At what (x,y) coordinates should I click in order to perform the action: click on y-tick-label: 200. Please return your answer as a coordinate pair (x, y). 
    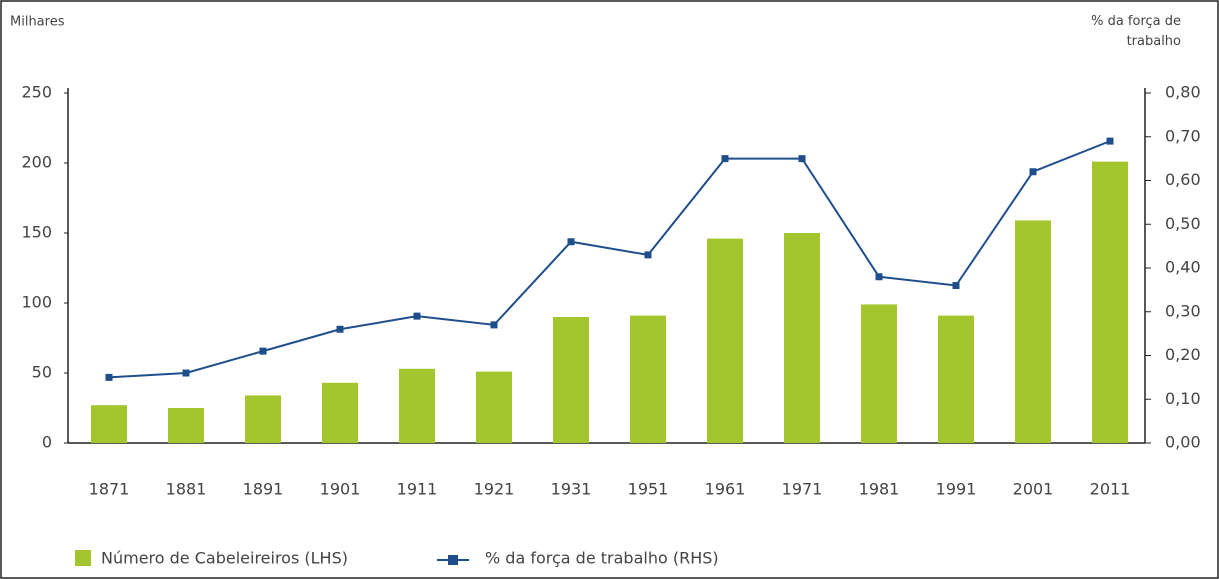
    Looking at the image, I should click on (36, 162).